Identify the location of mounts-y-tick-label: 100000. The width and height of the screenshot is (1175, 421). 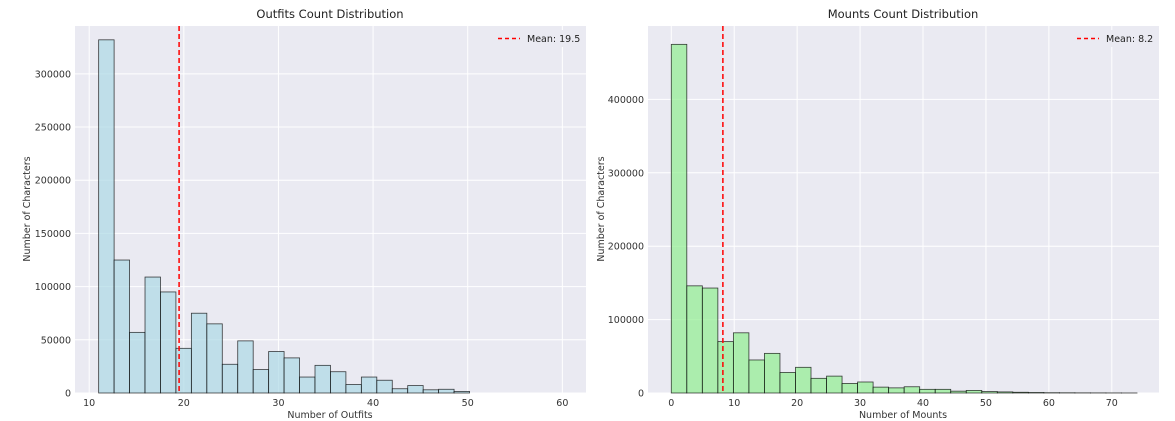
(626, 320).